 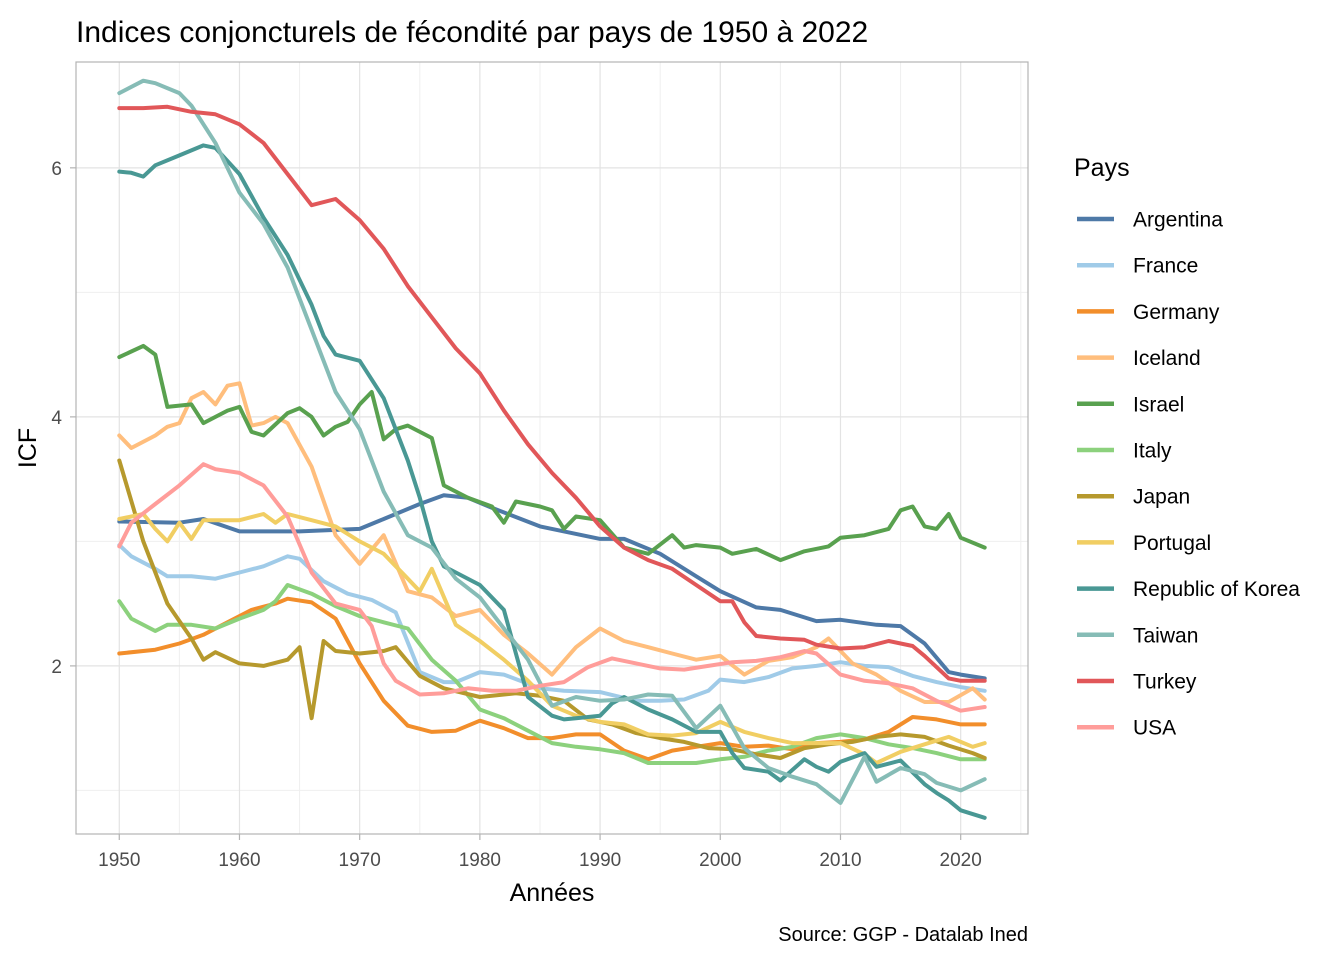 What do you see at coordinates (540, 852) in the screenshot?
I see `x-axis-ticks: 1950 1960 1970 1980 1990 2000 2010 2020` at bounding box center [540, 852].